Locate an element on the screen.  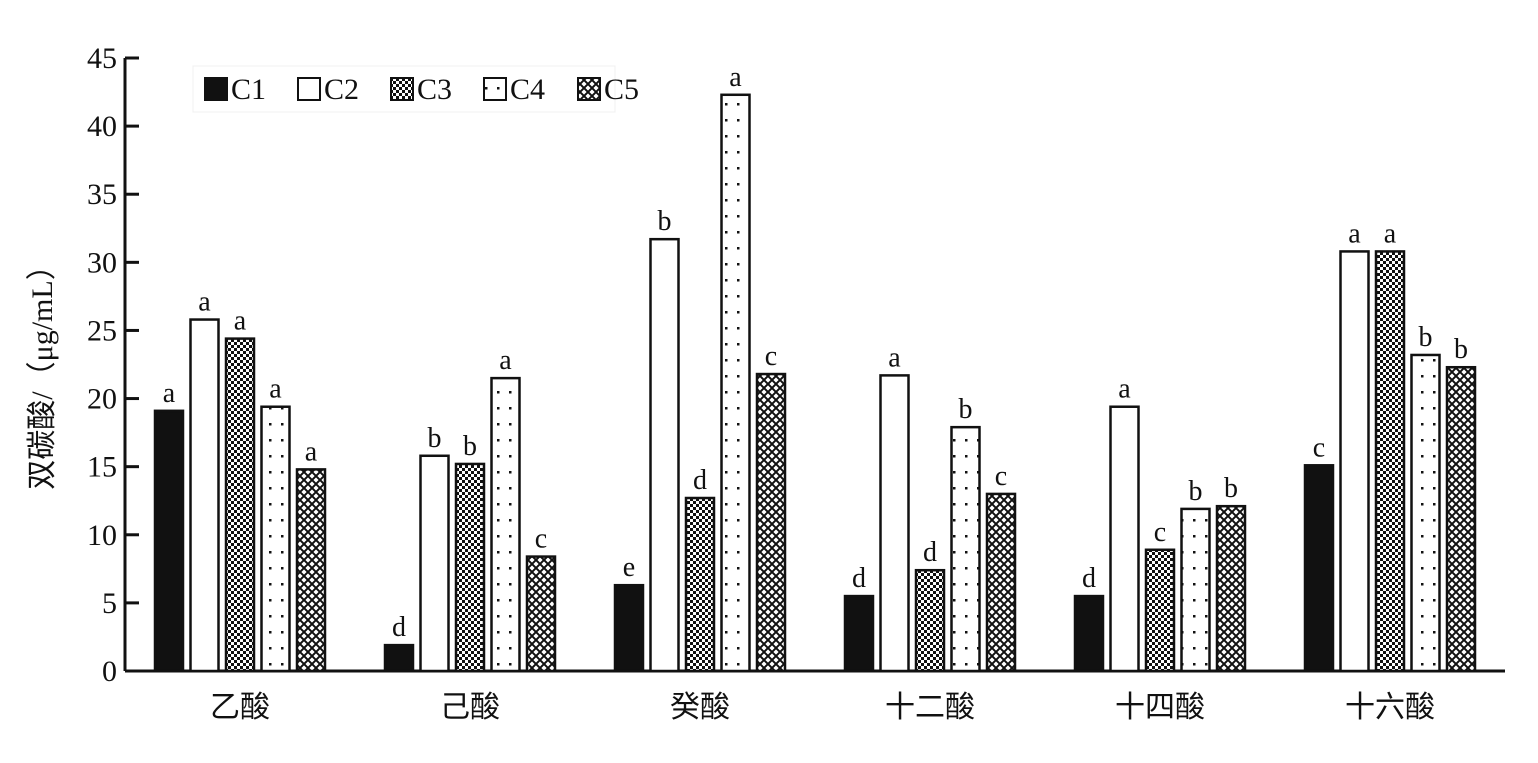
y-axis-label: 双碳酸/（μg/mL） is located at coordinates (42, 369).